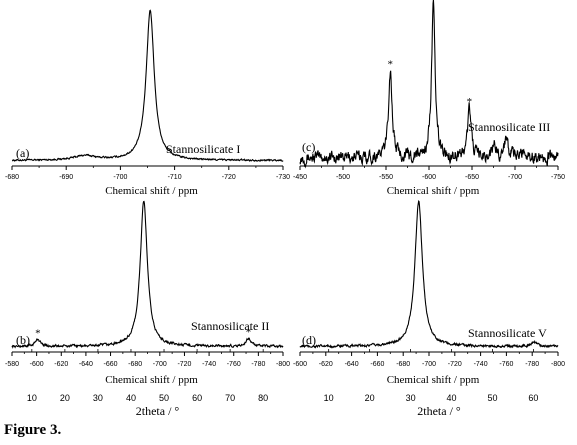 The image size is (577, 445). I want to click on panel-label: (a), so click(22, 153).